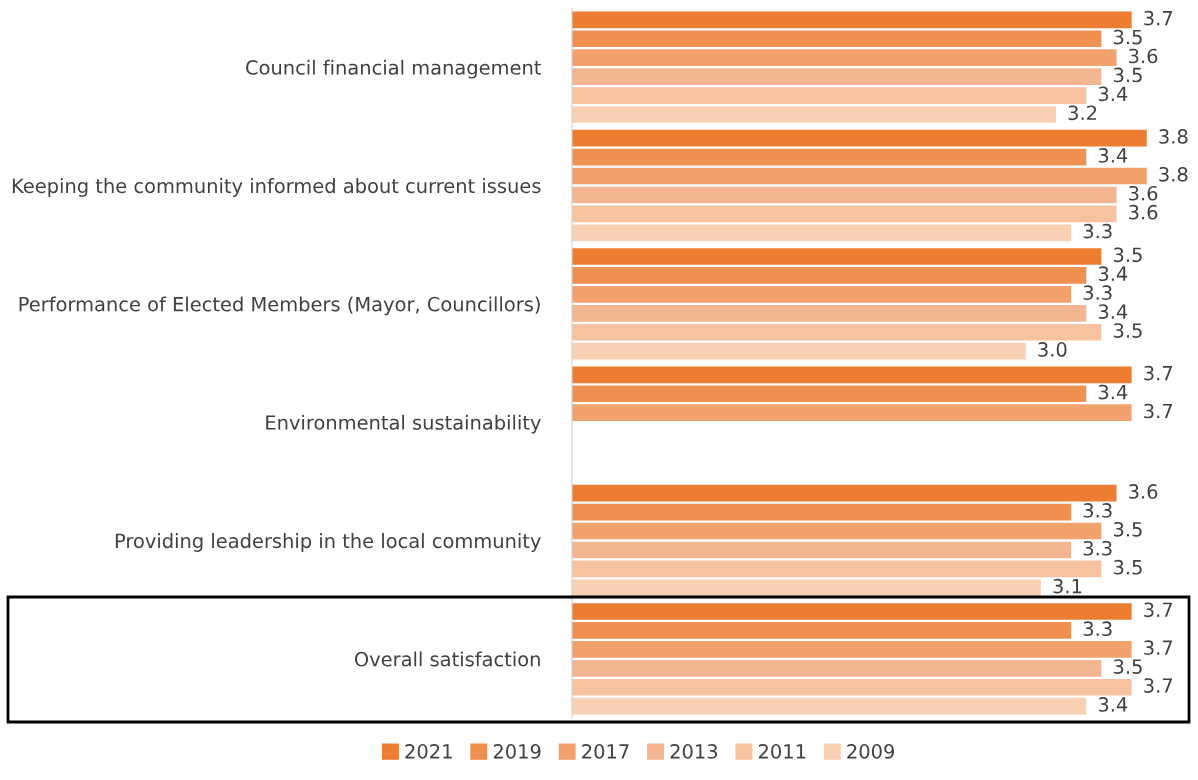 This screenshot has width=1198, height=780. What do you see at coordinates (694, 751) in the screenshot?
I see `legend-label: 2013` at bounding box center [694, 751].